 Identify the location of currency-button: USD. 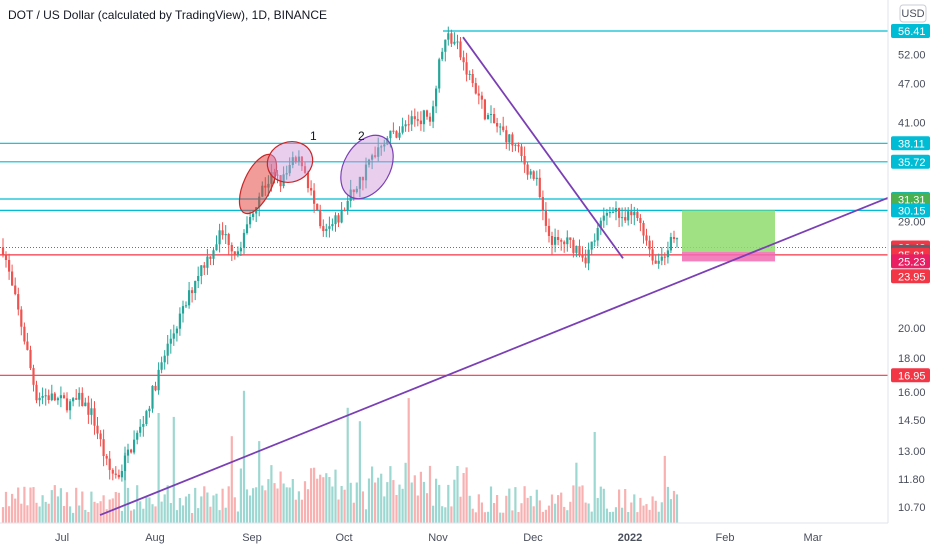
(913, 13).